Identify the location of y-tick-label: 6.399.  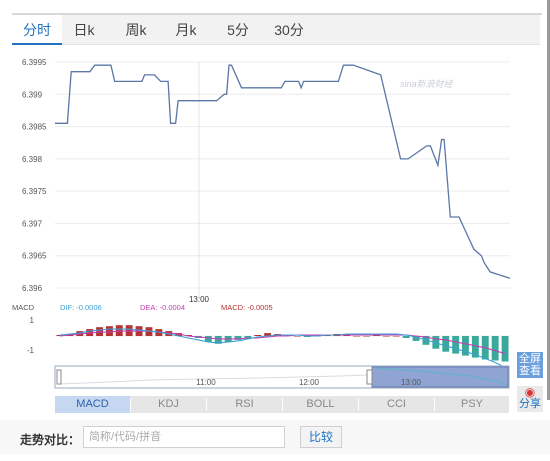
(32, 94).